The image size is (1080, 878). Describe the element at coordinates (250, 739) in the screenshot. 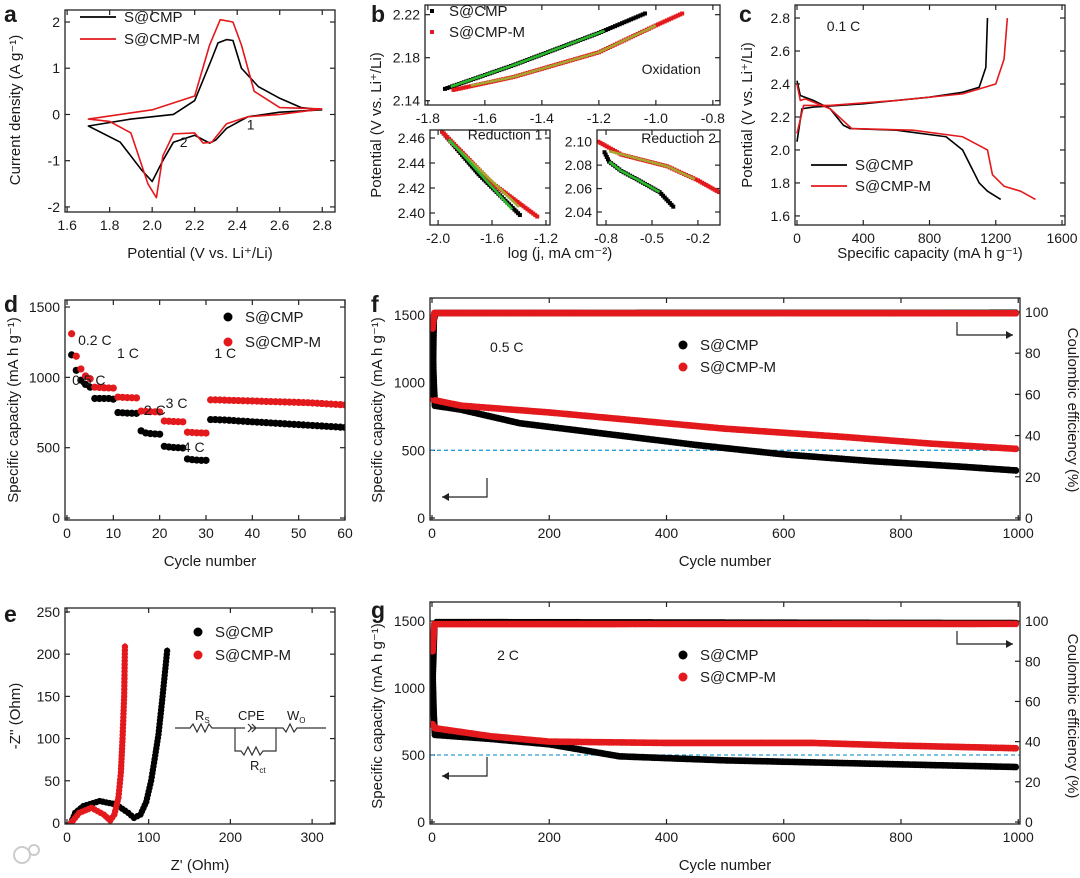

I see `equivalent-circuit` at that location.